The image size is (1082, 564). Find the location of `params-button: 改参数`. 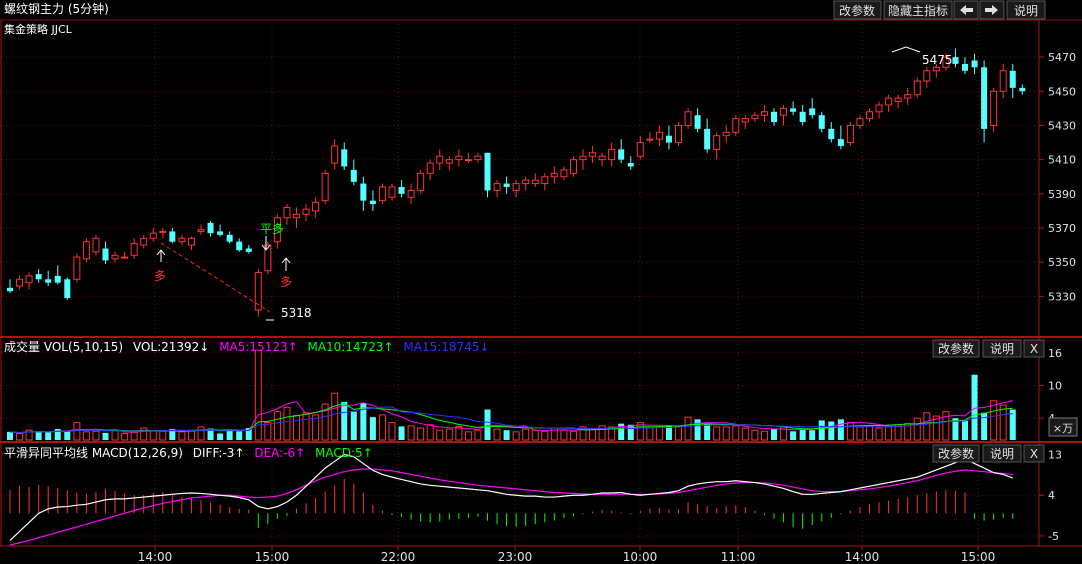

params-button: 改参数 is located at coordinates (857, 10).